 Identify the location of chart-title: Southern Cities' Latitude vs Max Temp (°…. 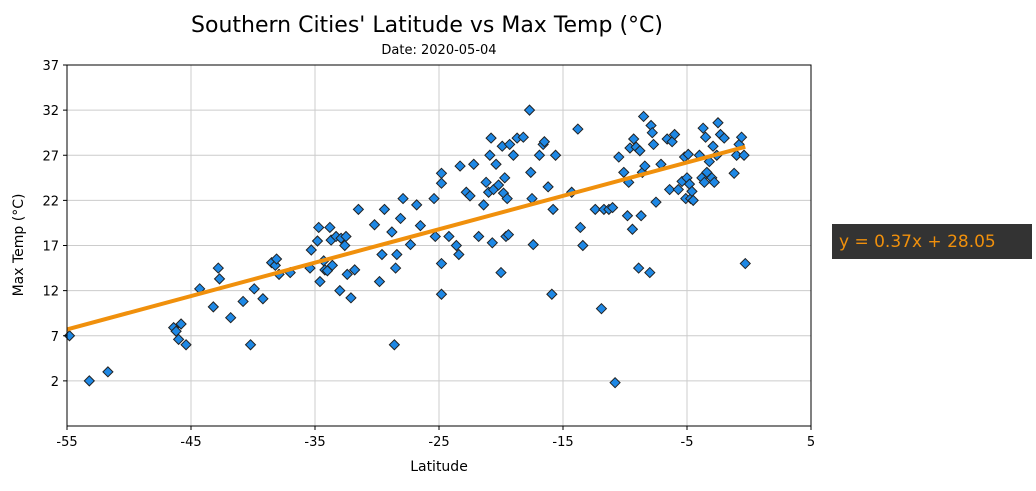
(427, 25).